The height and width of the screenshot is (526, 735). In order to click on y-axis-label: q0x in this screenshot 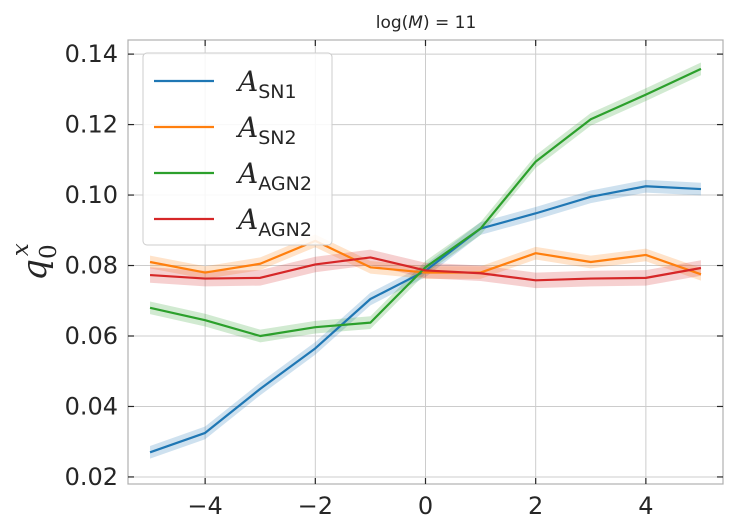, I will do `click(35, 261)`.